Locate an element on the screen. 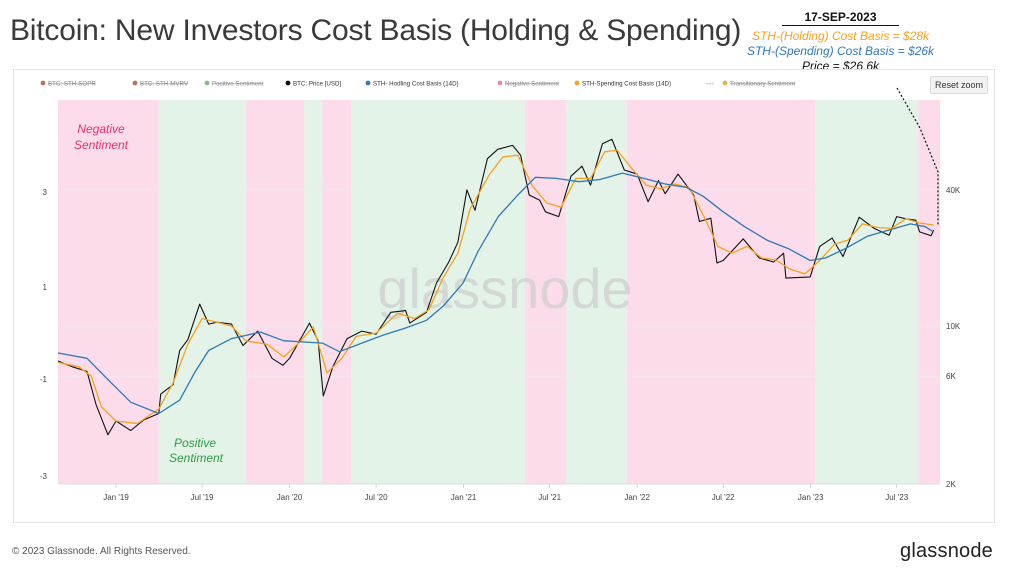 Image resolution: width=1024 pixels, height=572 pixels. legend-item: BTC: STH-MVRV is located at coordinates (160, 84).